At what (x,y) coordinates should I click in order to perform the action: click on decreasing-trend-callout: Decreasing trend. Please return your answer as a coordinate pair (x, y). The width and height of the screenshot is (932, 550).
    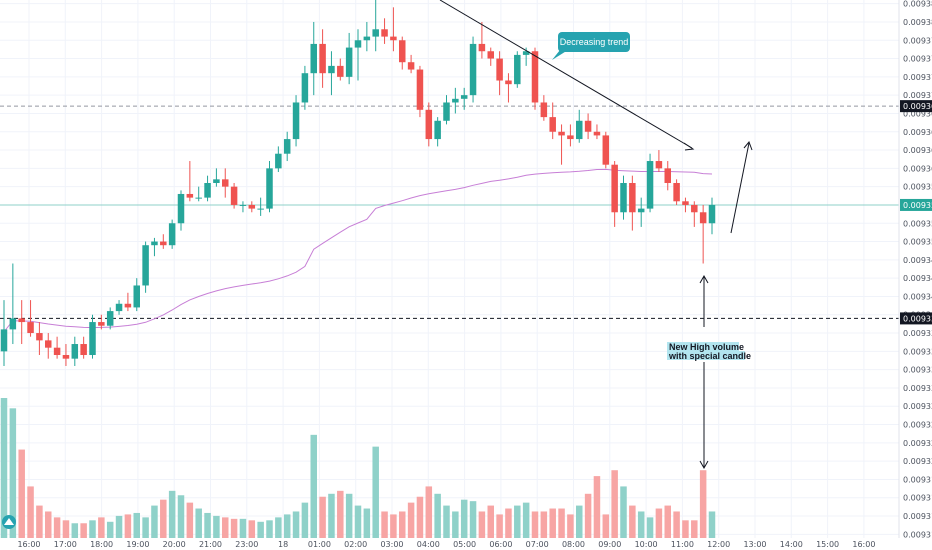
    Looking at the image, I should click on (591, 46).